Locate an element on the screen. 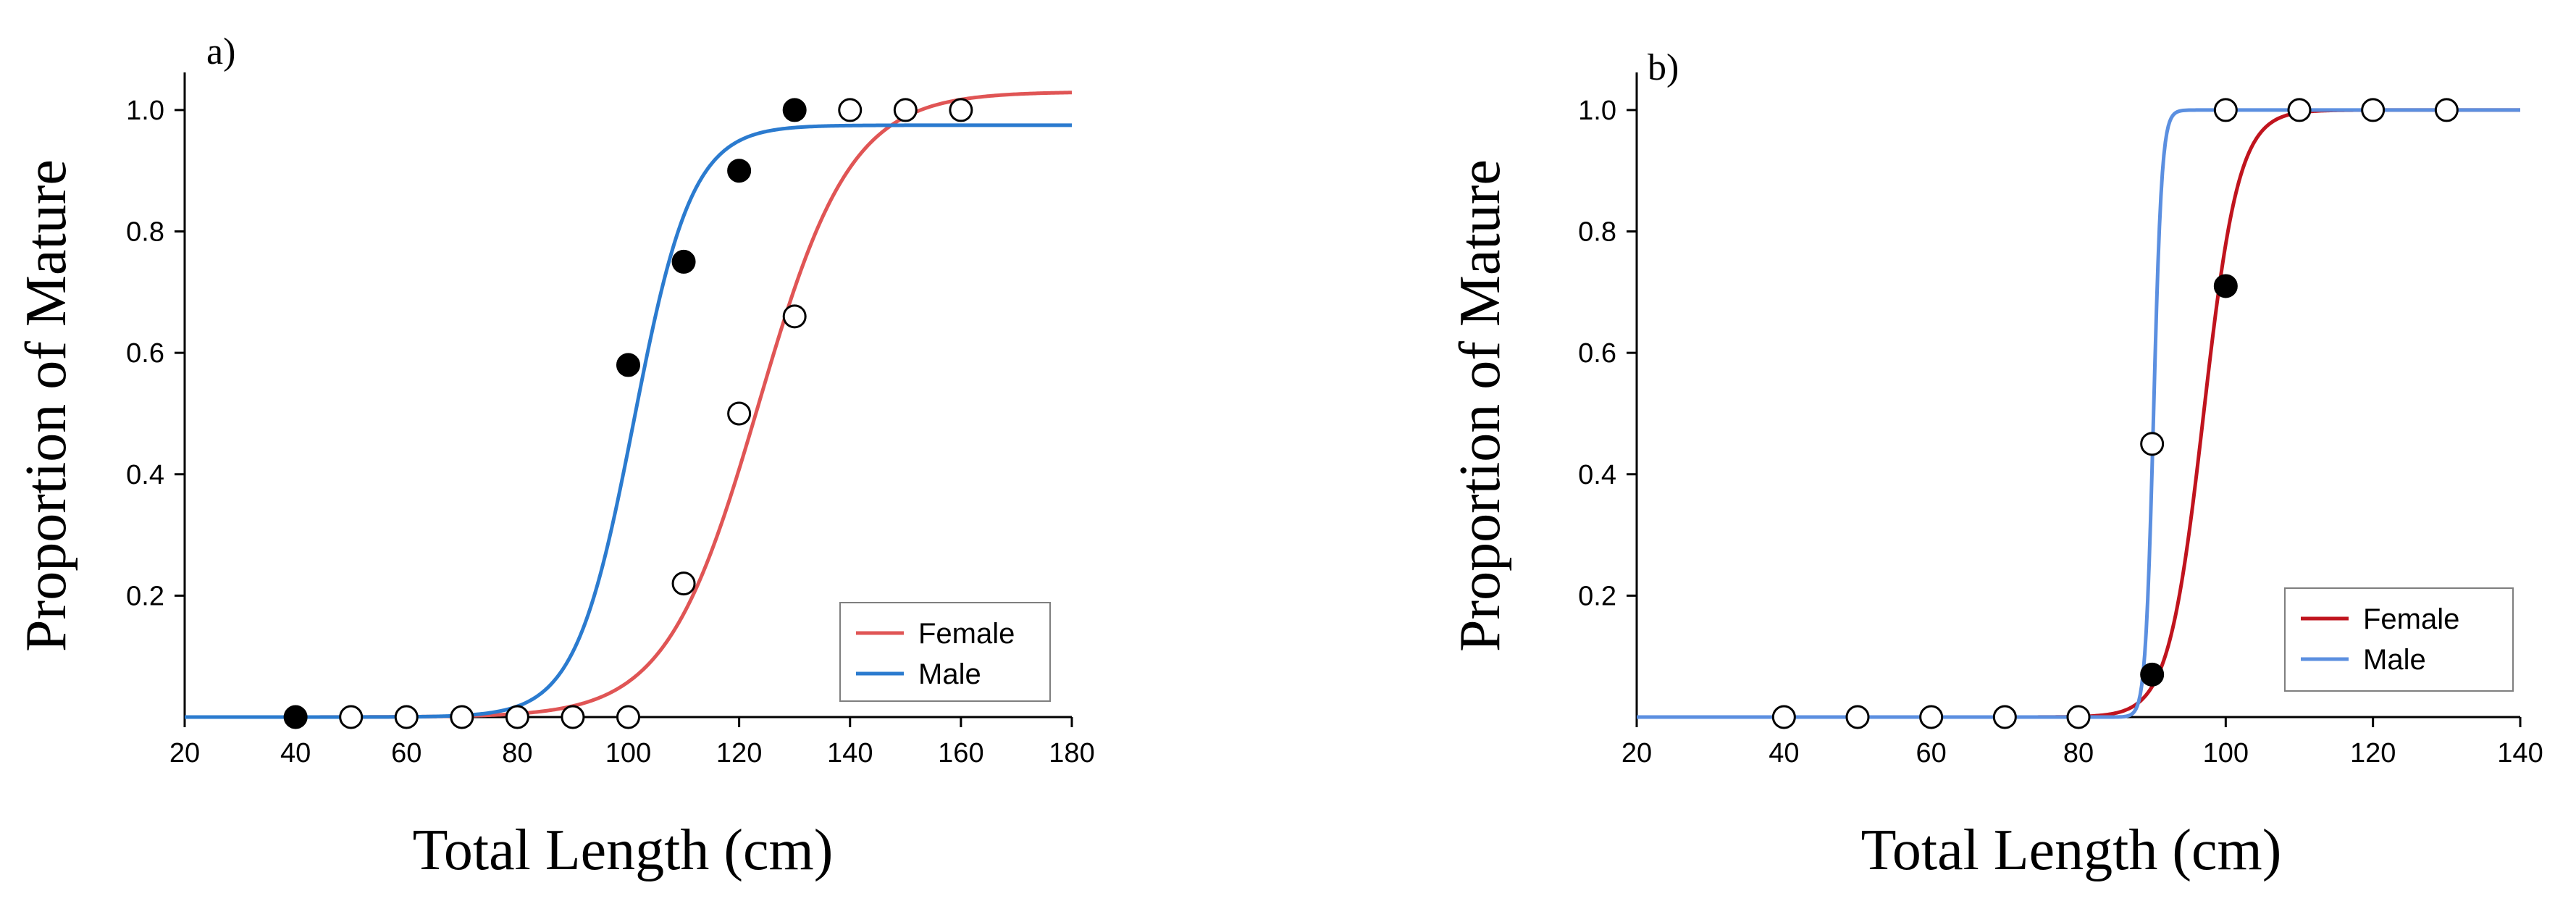 The height and width of the screenshot is (909, 2576). x-tick-label: 180 is located at coordinates (1071, 753).